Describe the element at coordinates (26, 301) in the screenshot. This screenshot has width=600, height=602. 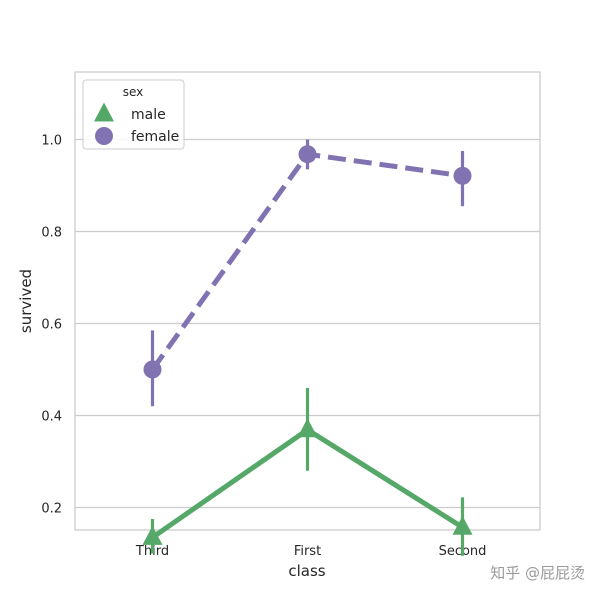
I see `y-axis-label: survived` at that location.